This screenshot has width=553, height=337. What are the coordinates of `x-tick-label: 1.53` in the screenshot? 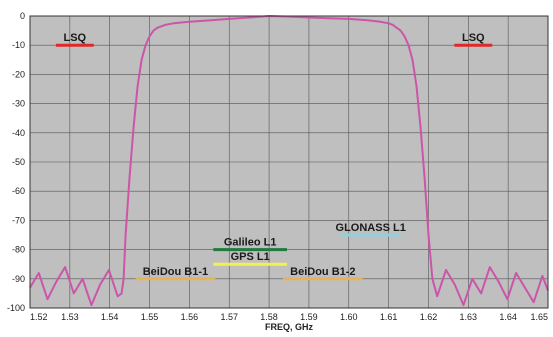 It's located at (70, 317).